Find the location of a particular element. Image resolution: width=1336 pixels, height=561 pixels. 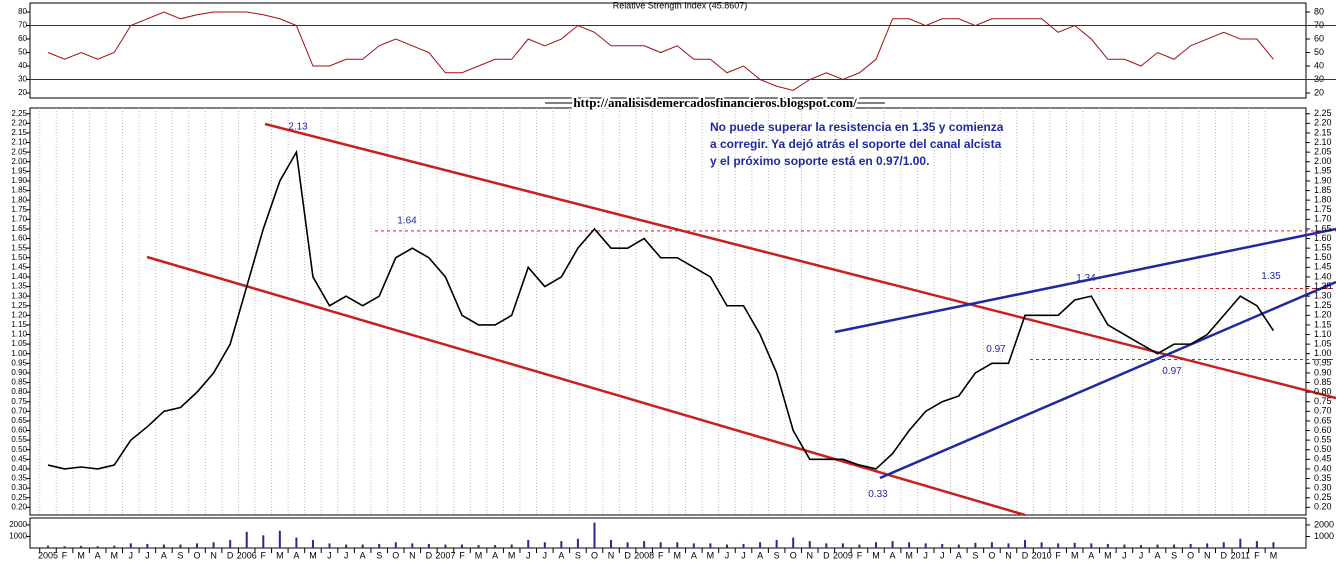

y-tick-label: 1.70 is located at coordinates (19, 218).